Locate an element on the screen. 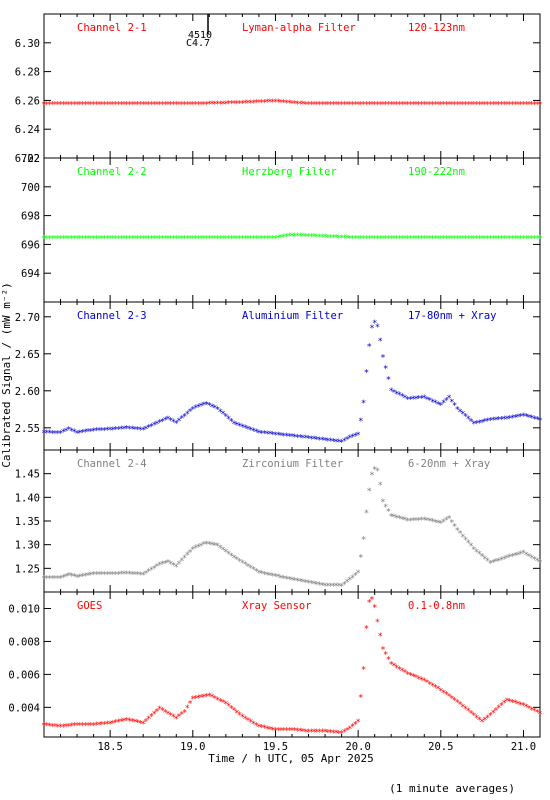 The image size is (550, 800). panel-filter: Herzberg Filter is located at coordinates (289, 172).